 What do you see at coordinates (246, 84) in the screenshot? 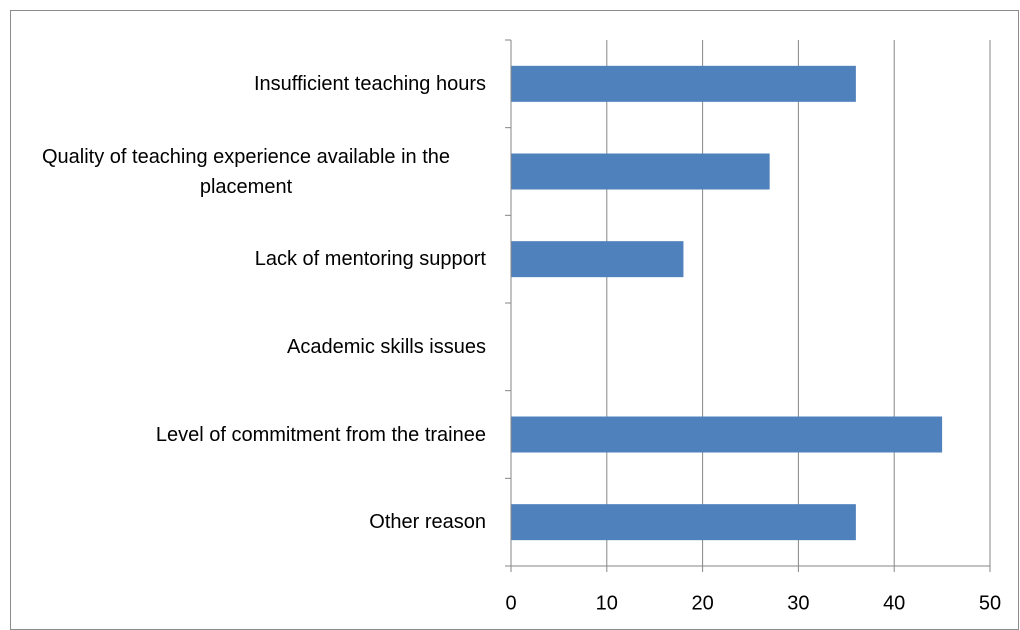
I see `y-tick-label: Insufficient teaching hours` at bounding box center [246, 84].